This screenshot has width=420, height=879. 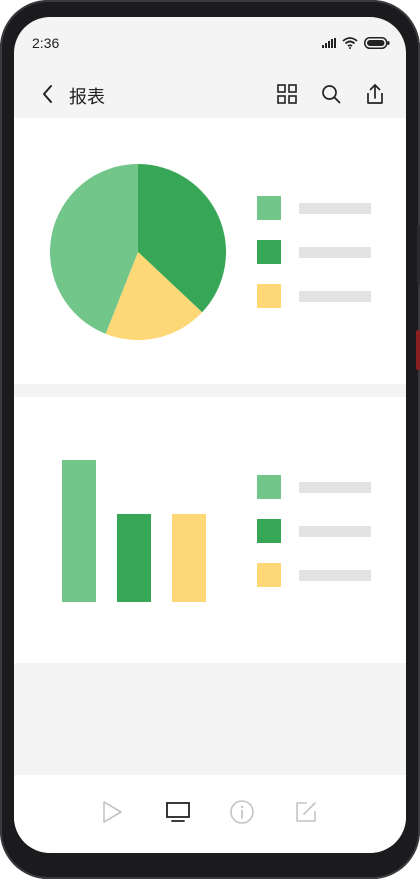 I want to click on signal-icon, so click(x=329, y=43).